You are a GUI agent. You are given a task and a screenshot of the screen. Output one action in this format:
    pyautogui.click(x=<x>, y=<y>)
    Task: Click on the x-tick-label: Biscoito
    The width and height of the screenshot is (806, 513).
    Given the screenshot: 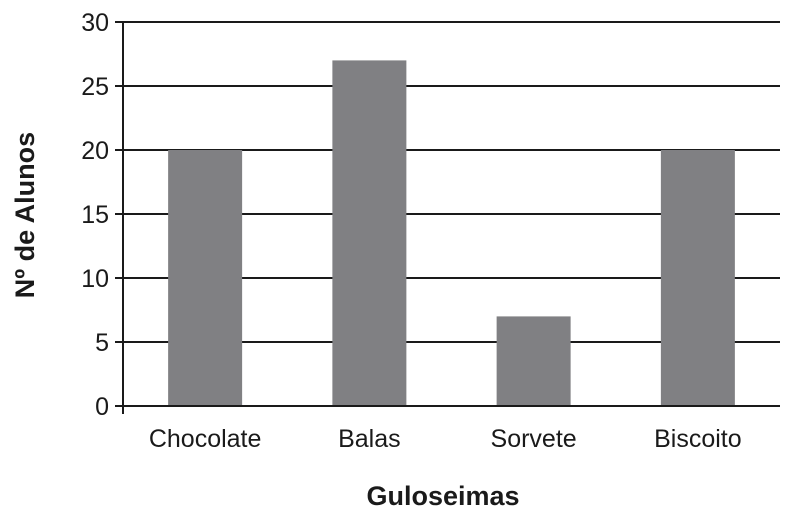 What is the action you would take?
    pyautogui.click(x=698, y=439)
    